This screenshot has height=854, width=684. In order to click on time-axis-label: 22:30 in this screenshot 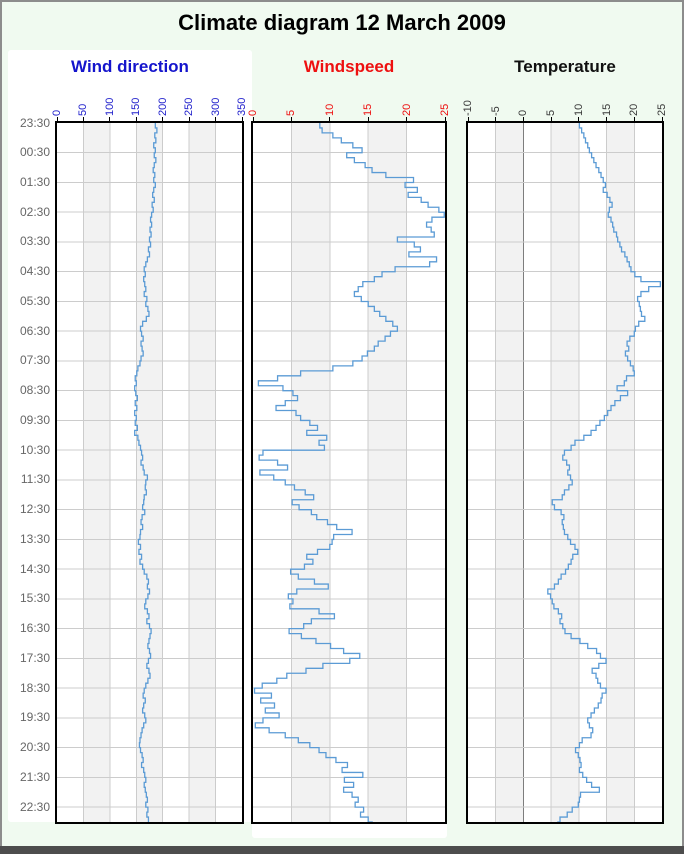, I will do `click(34, 806)`.